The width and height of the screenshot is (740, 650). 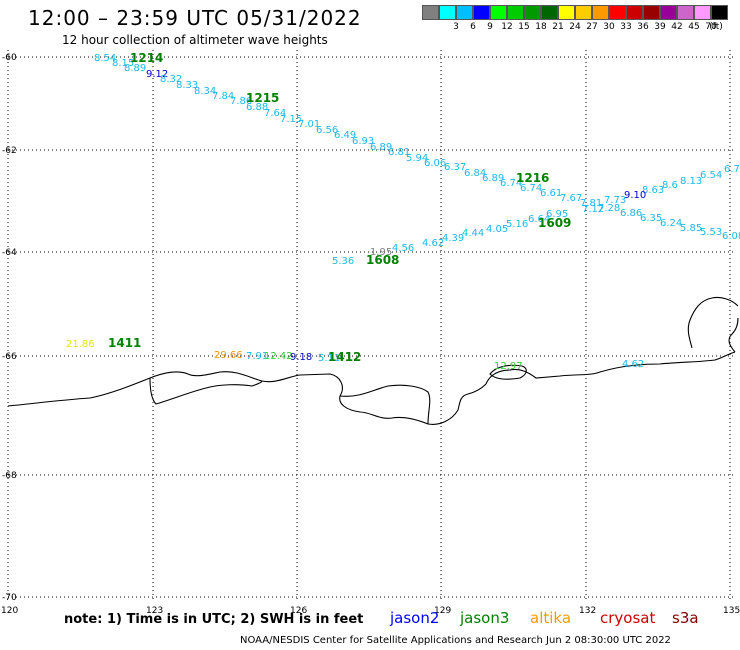 I want to click on legend-label: 15, so click(x=524, y=27).